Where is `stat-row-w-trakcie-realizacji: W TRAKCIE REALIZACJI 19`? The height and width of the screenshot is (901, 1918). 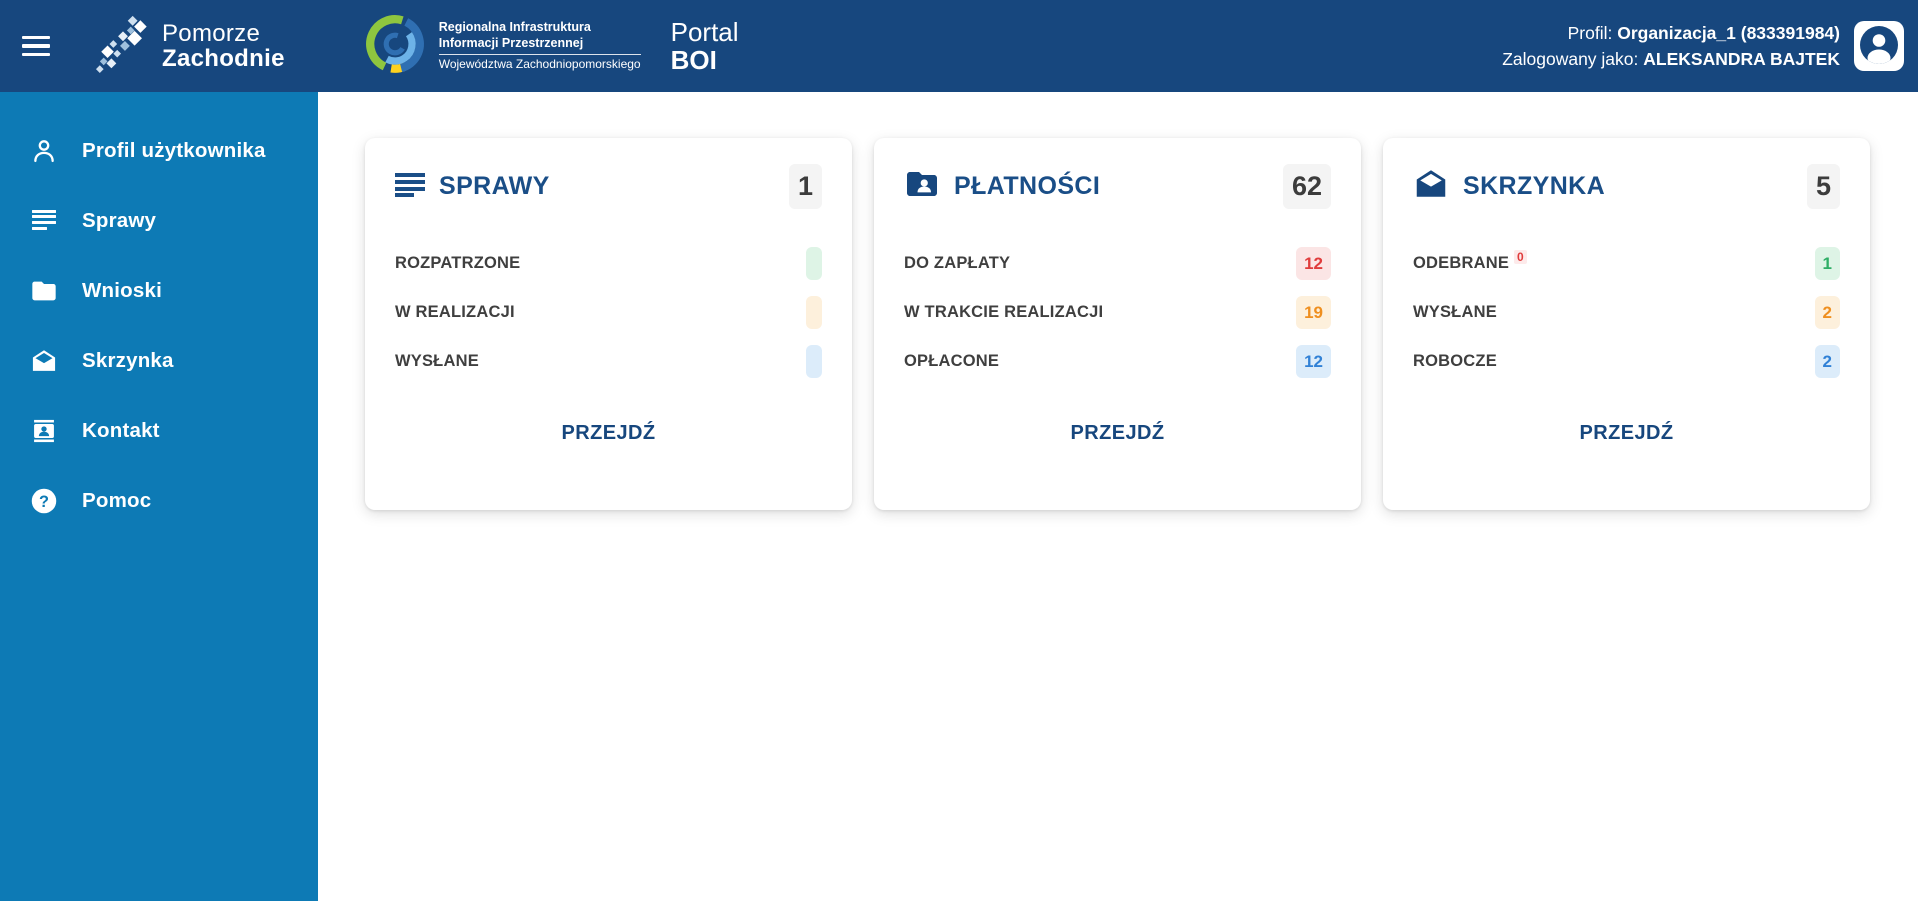
stat-row-w-trakcie-realizacji: W TRAKCIE REALIZACJI 19 is located at coordinates (1117, 312).